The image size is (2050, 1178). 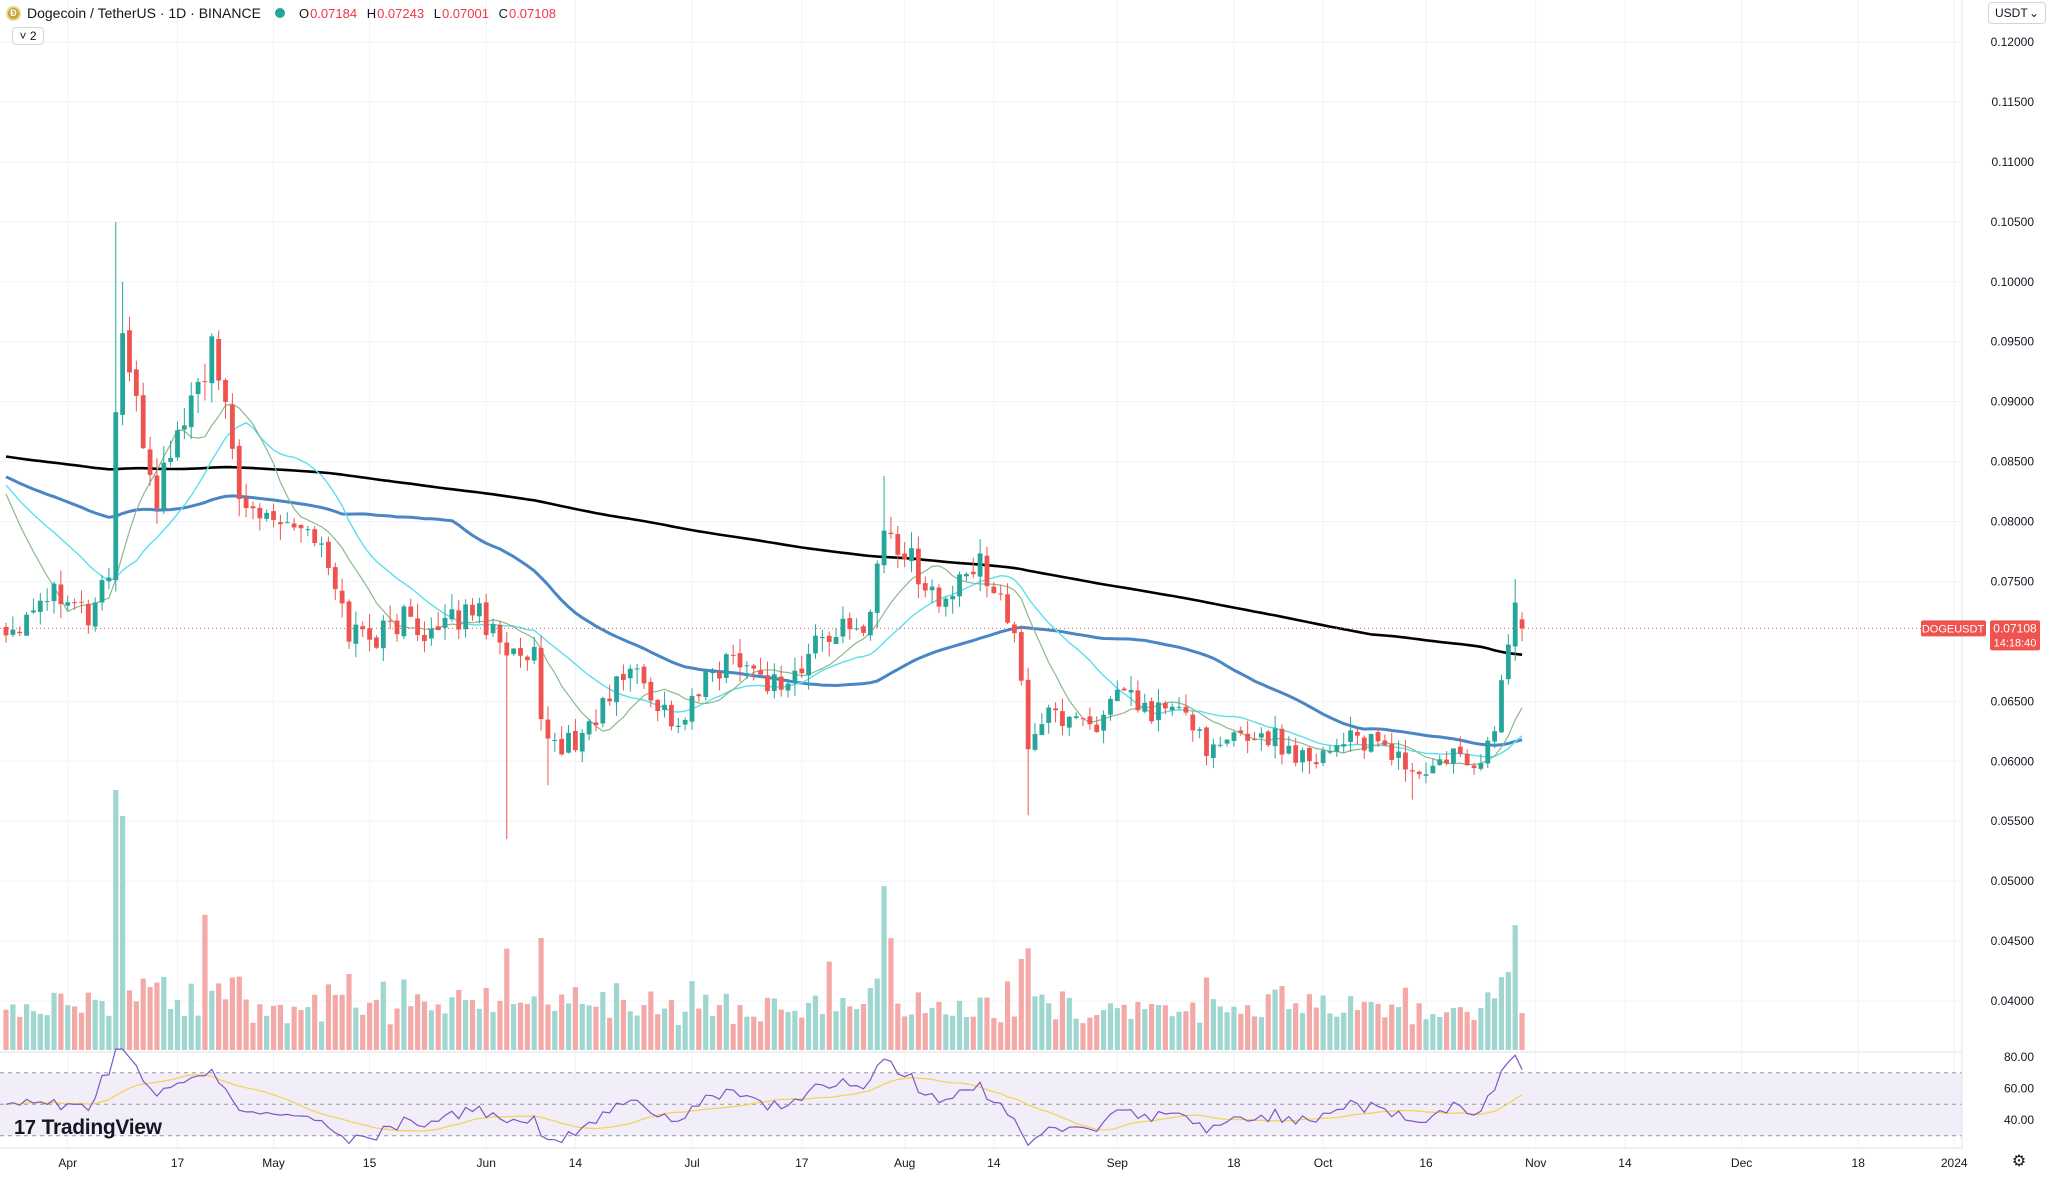 What do you see at coordinates (88, 1128) in the screenshot?
I see `tradingview-logo: 17 TradingView` at bounding box center [88, 1128].